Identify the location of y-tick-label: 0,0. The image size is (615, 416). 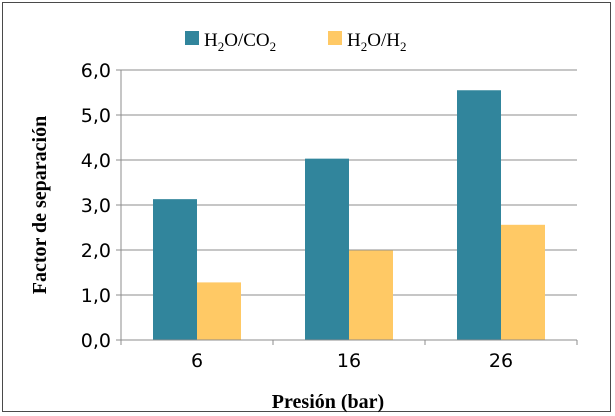
(96, 341).